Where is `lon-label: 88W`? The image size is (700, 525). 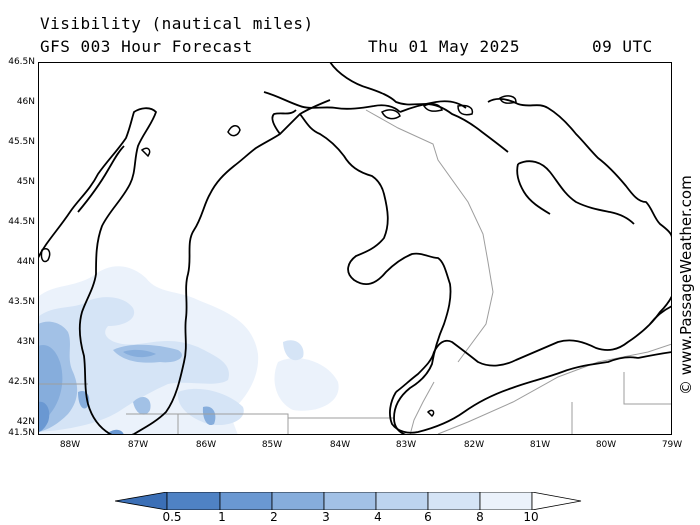 lon-label: 88W is located at coordinates (70, 445).